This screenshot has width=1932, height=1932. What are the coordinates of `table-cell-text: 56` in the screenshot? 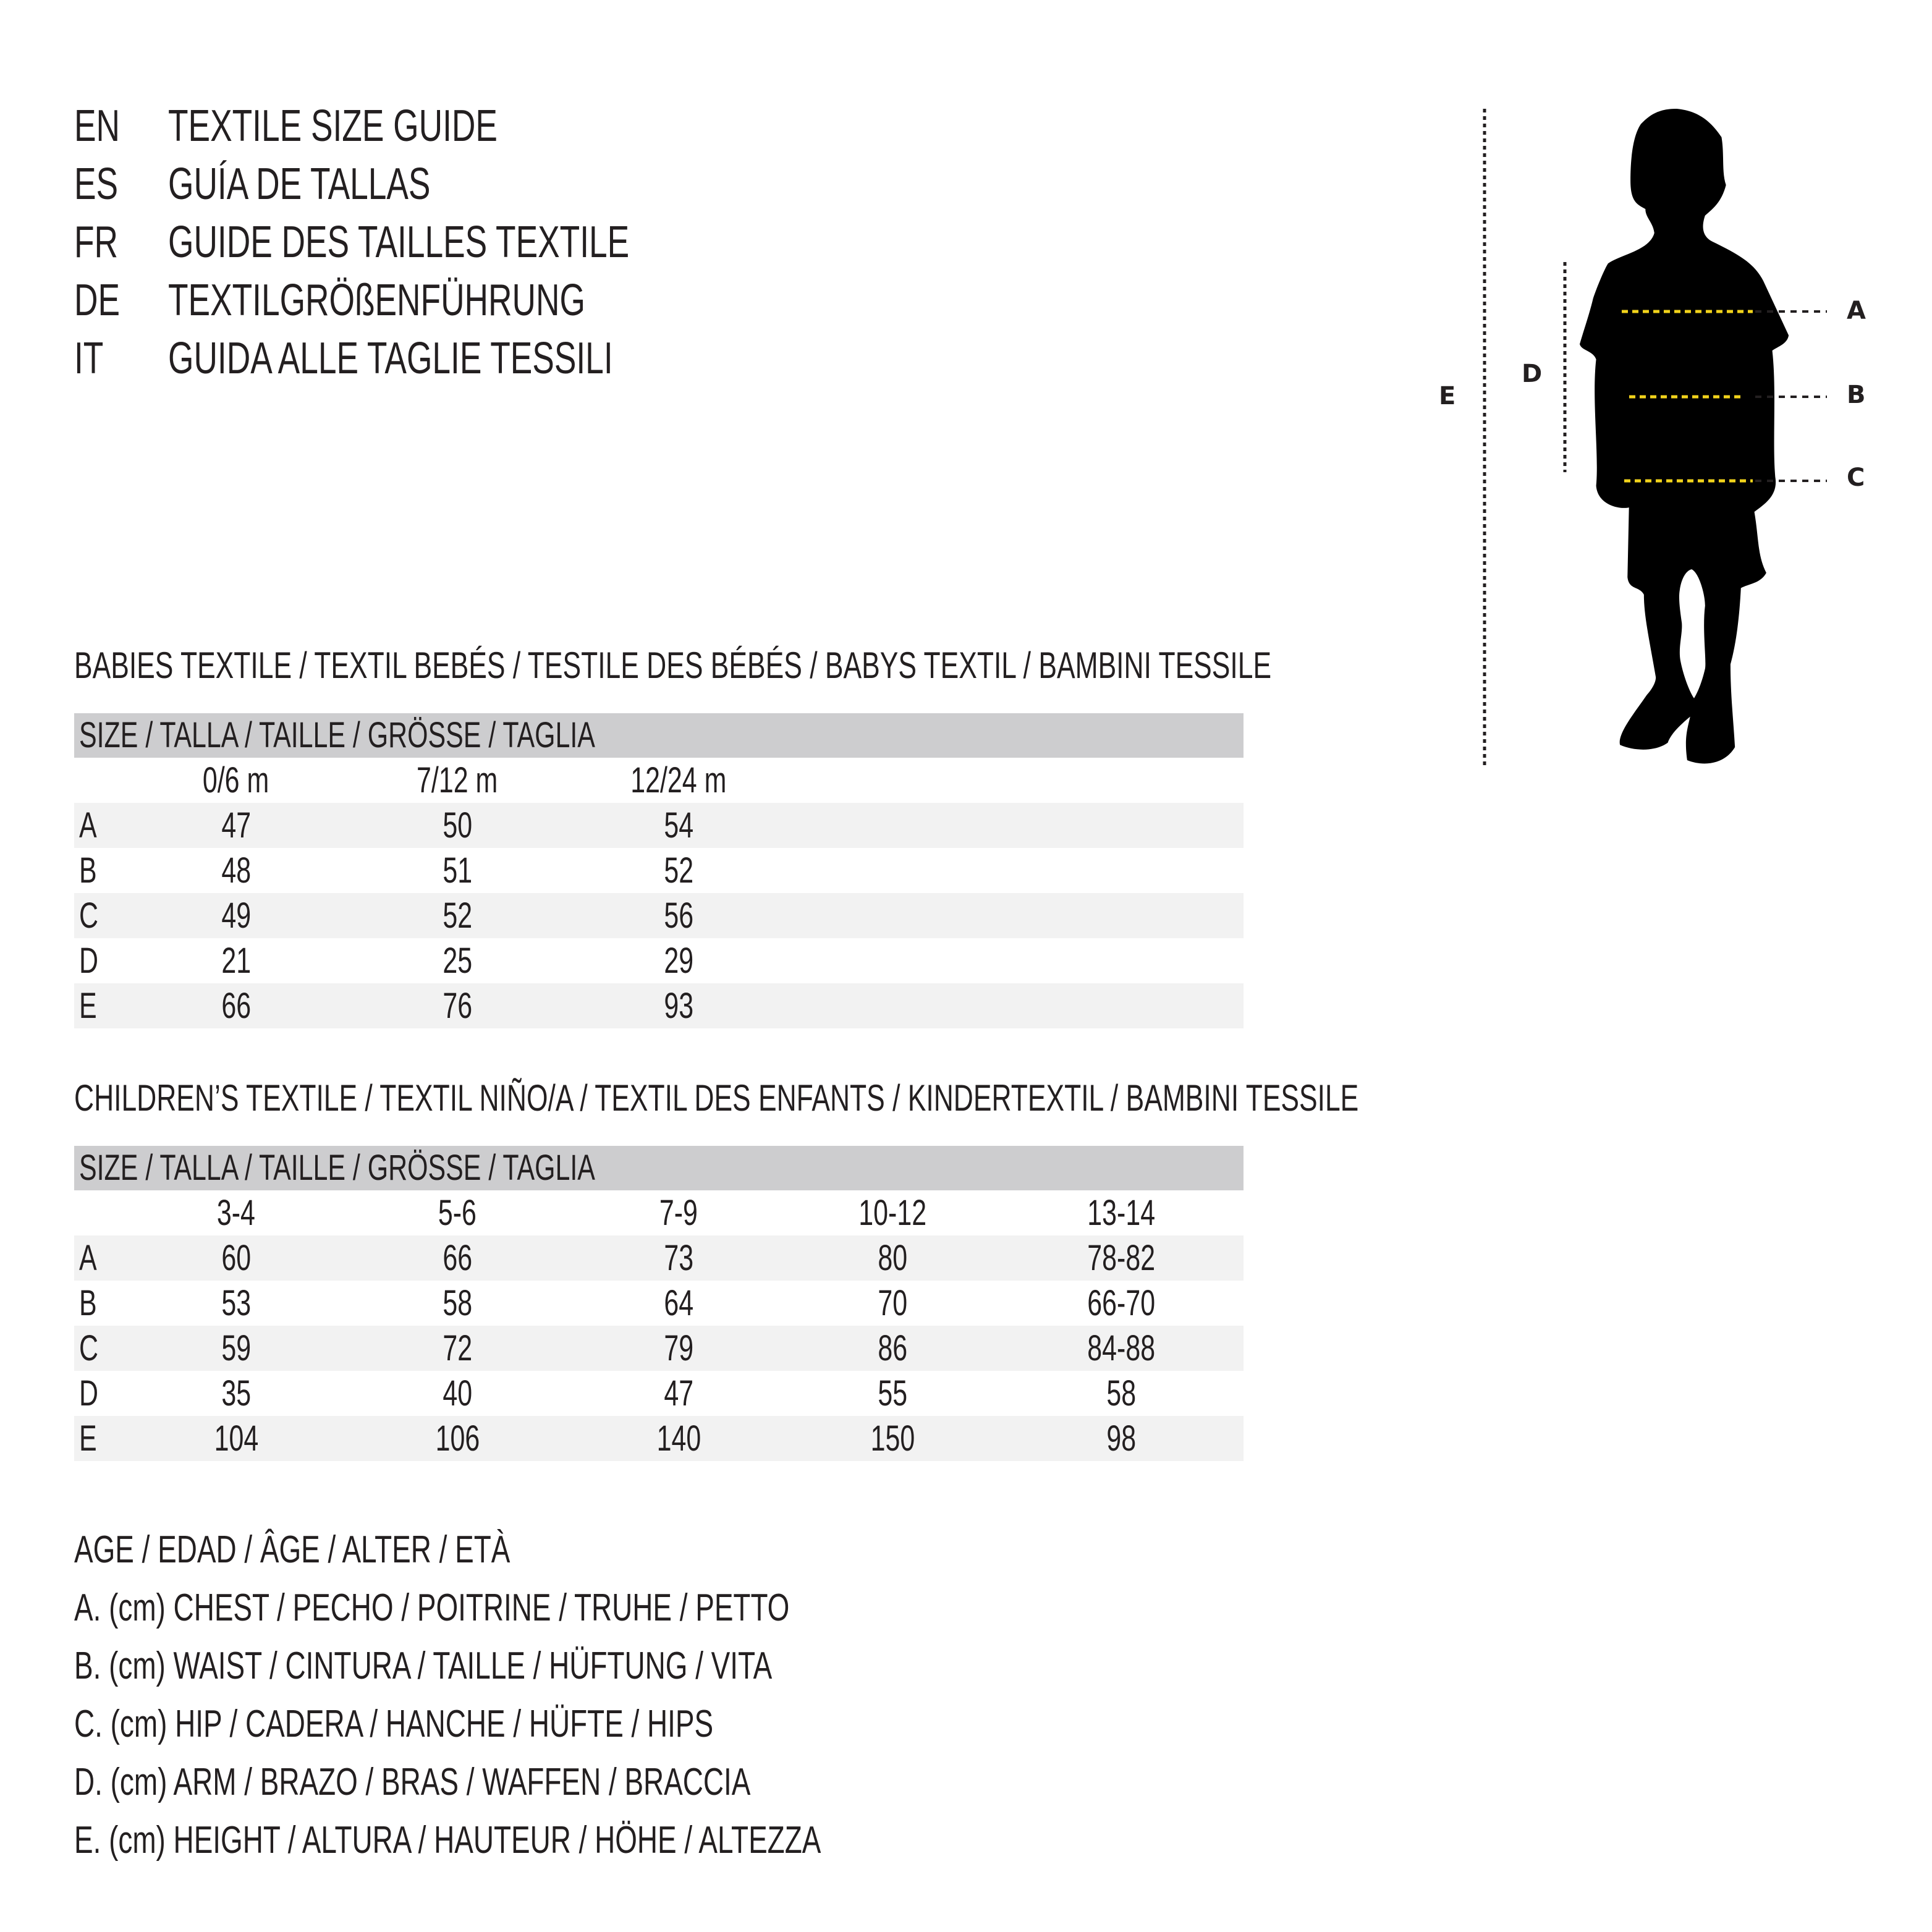 It's located at (678, 916).